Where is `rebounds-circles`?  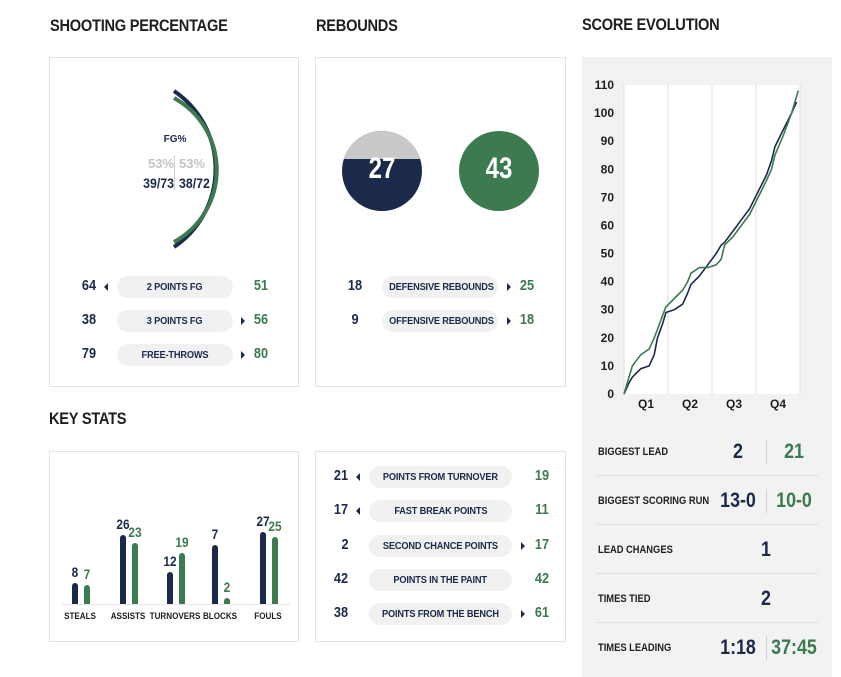
rebounds-circles is located at coordinates (440, 171).